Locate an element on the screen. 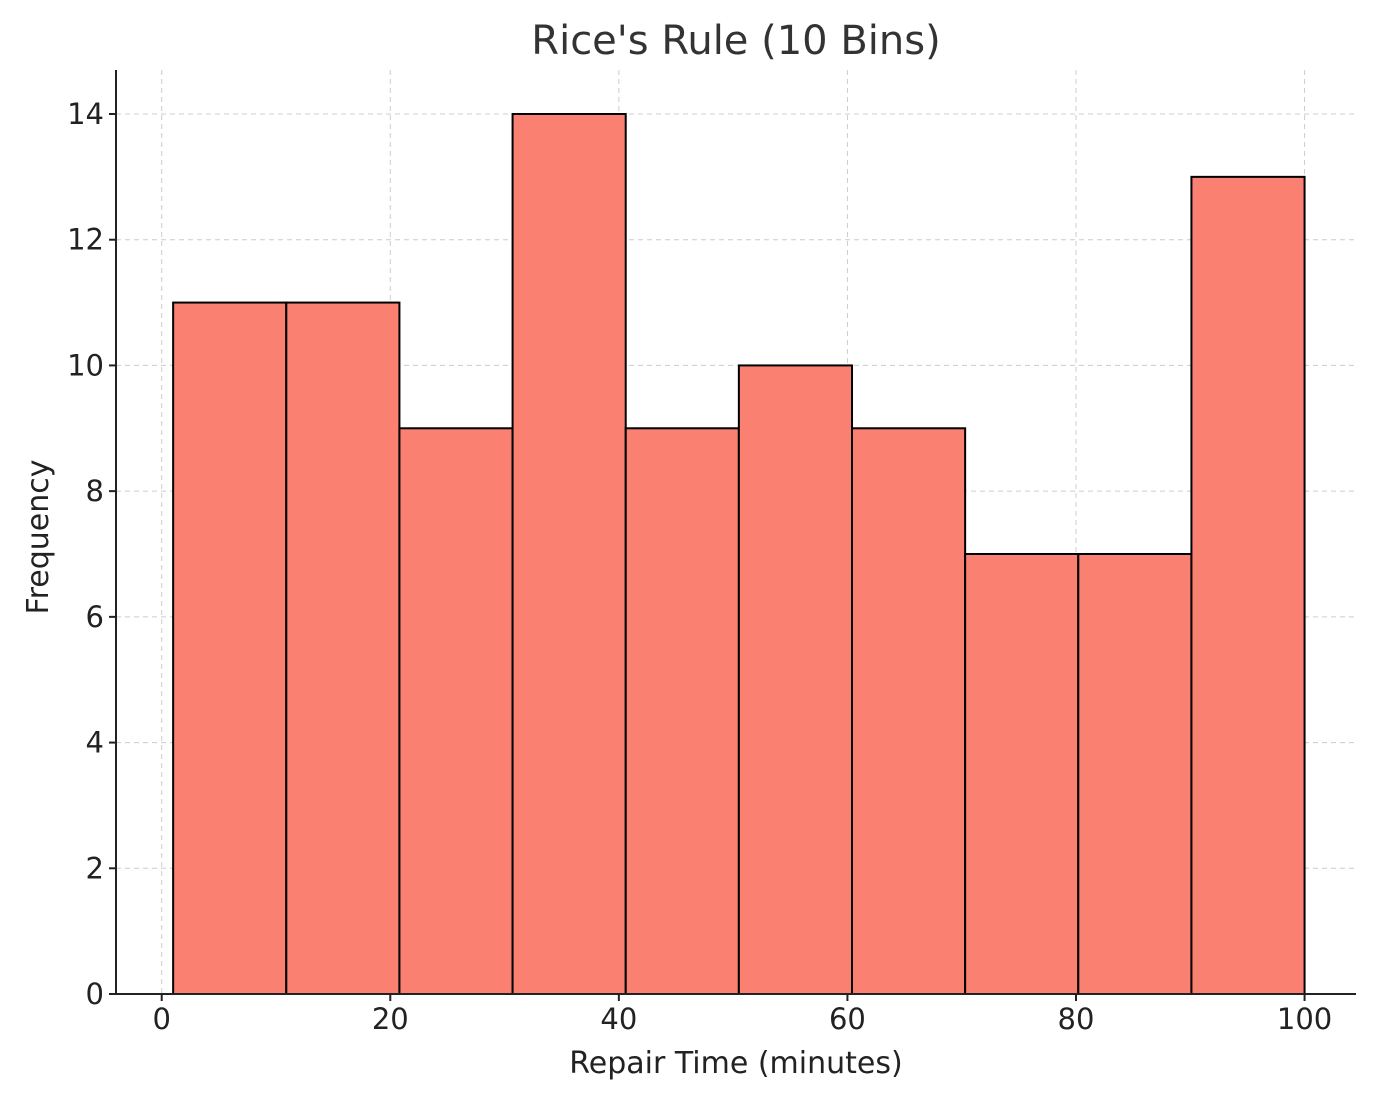 This screenshot has height=1101, width=1376. chart-title: Rice's Rule (10 Bins) is located at coordinates (735, 41).